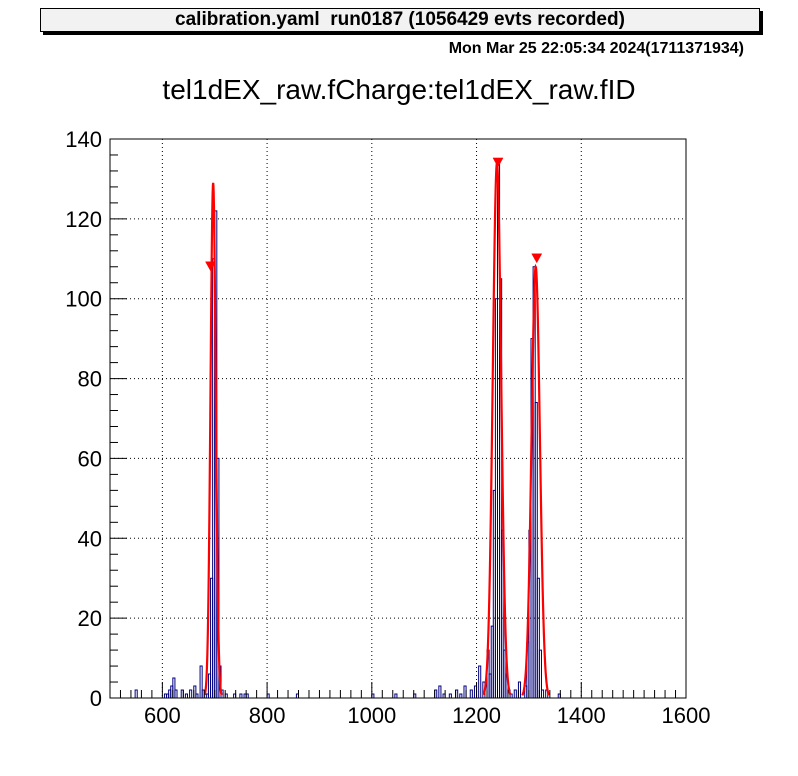 This screenshot has width=798, height=776. Describe the element at coordinates (162, 715) in the screenshot. I see `x-tick-label: 600` at that location.